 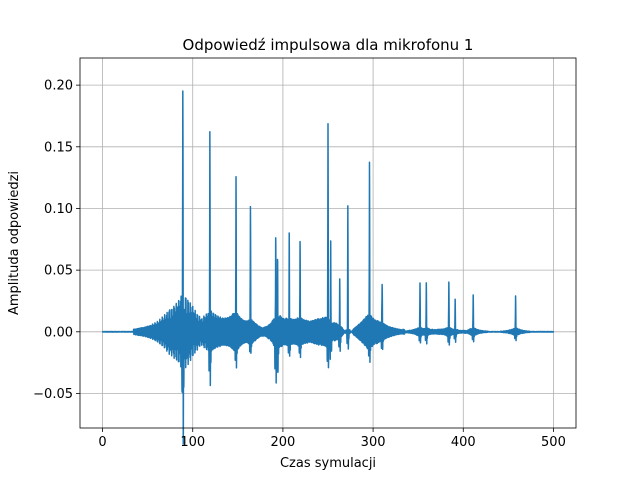 I want to click on y-axis-label: Amplituda odpowiedzi, so click(x=14, y=243).